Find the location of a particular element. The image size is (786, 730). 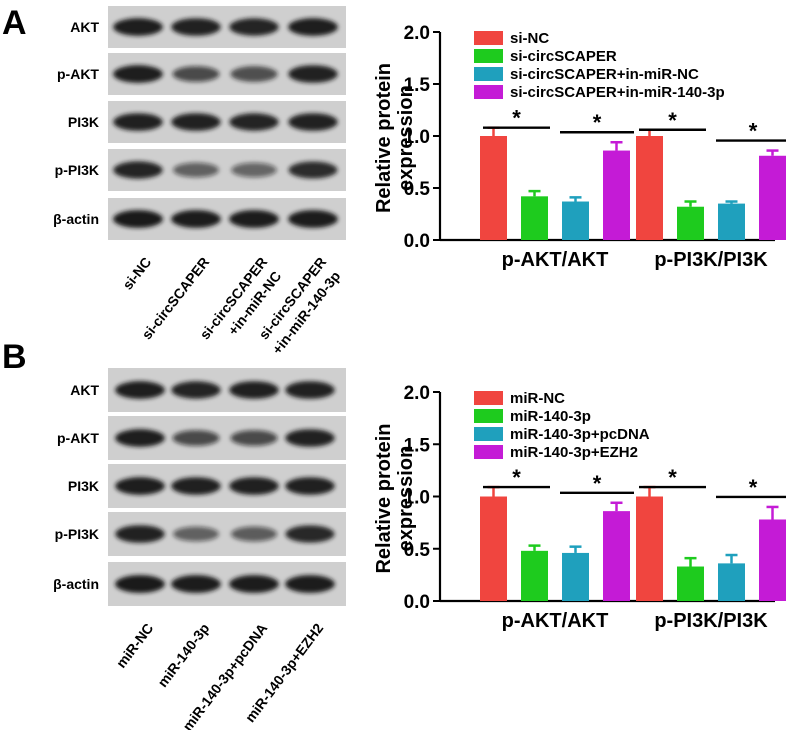

y-tick-label: 0.0 is located at coordinates (417, 241).